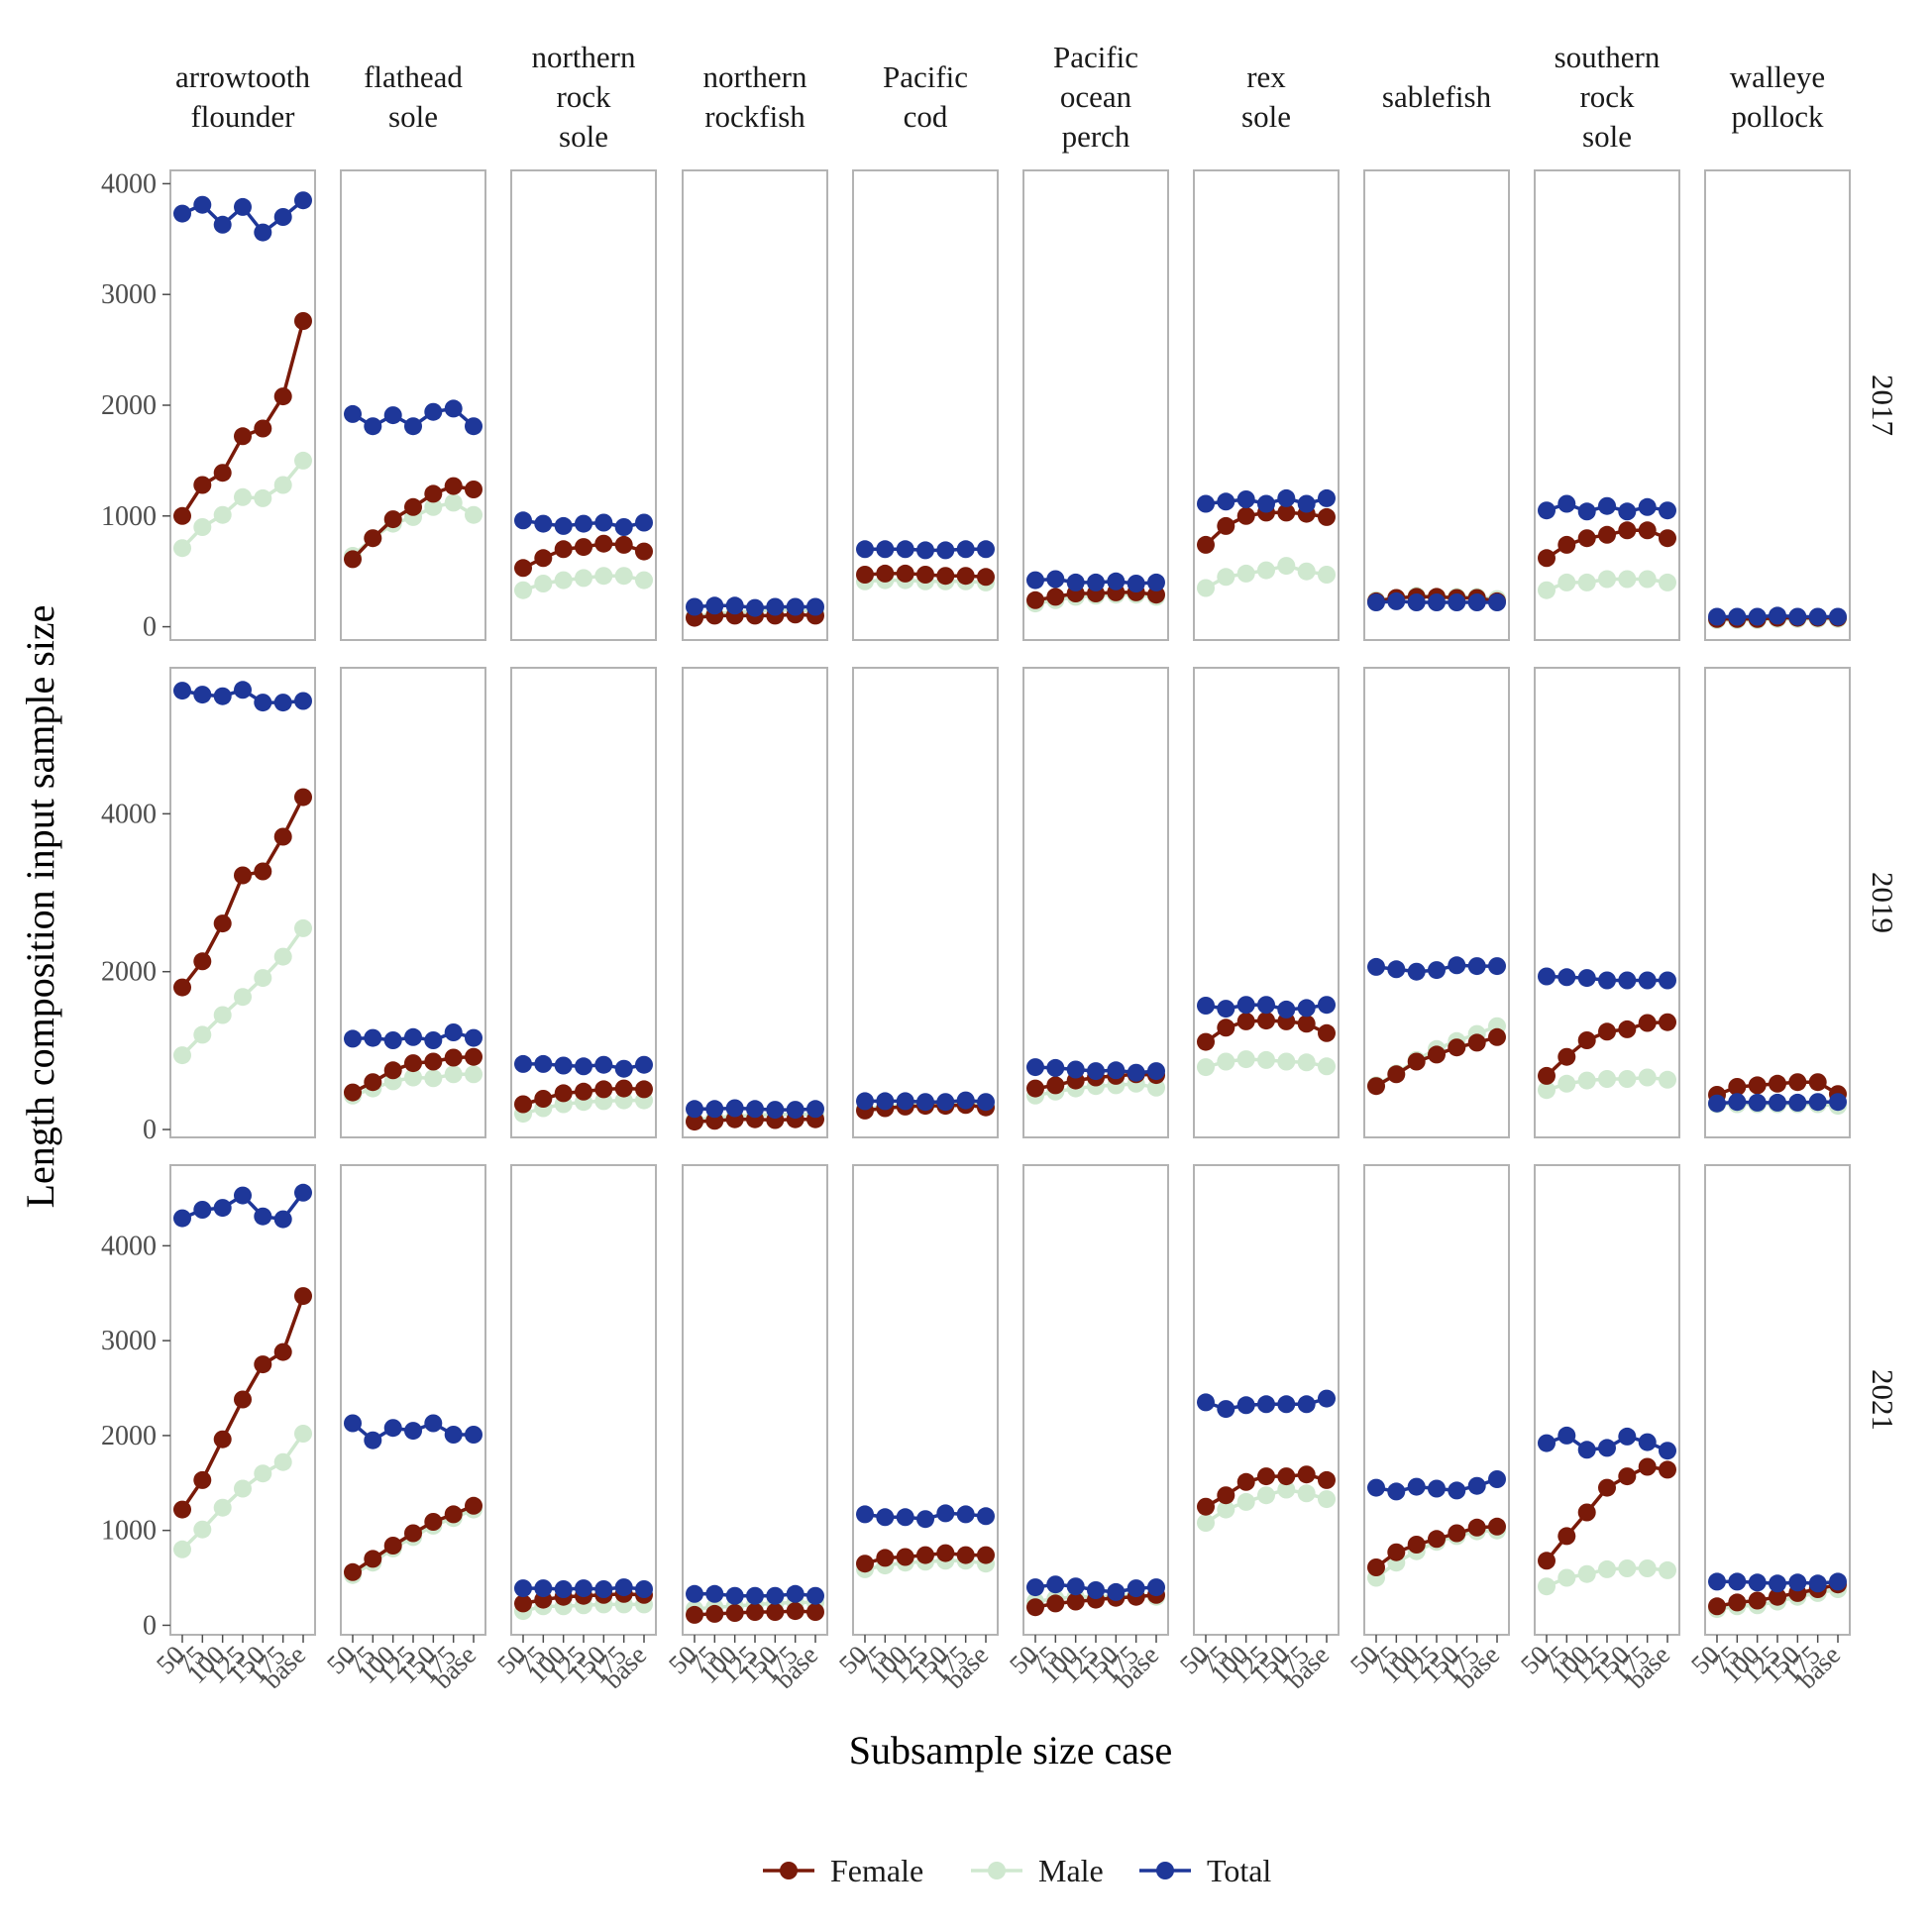  I want to click on legend-label: Female, so click(877, 1870).